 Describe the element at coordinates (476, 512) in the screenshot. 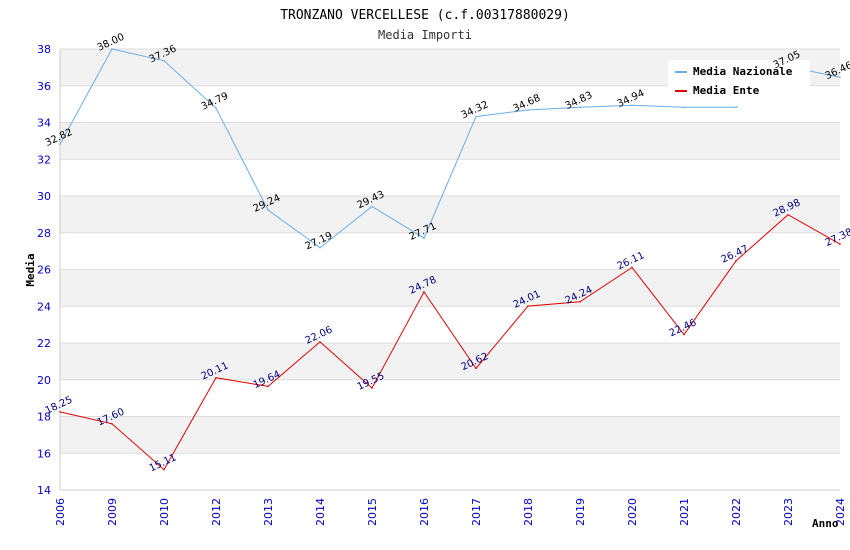

I see `x-tick-label: 2017` at that location.